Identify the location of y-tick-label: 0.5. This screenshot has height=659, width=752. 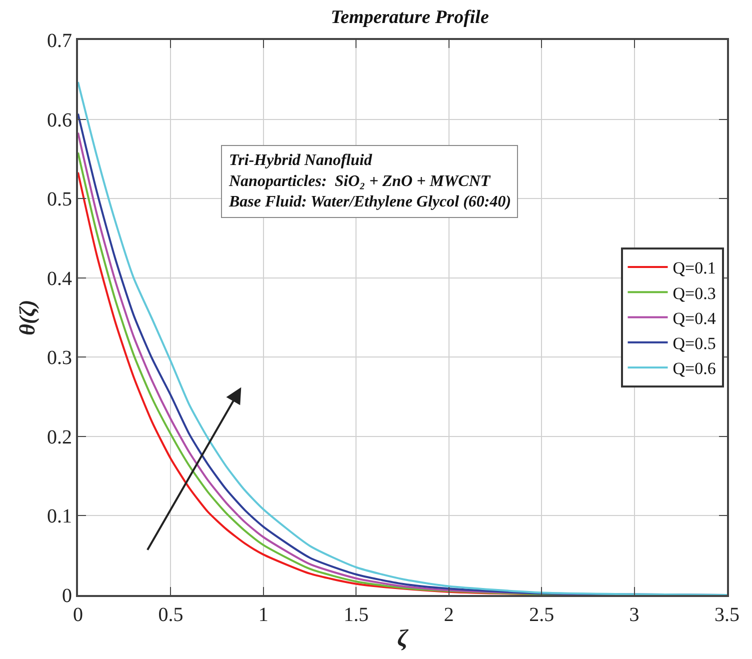
(59, 199).